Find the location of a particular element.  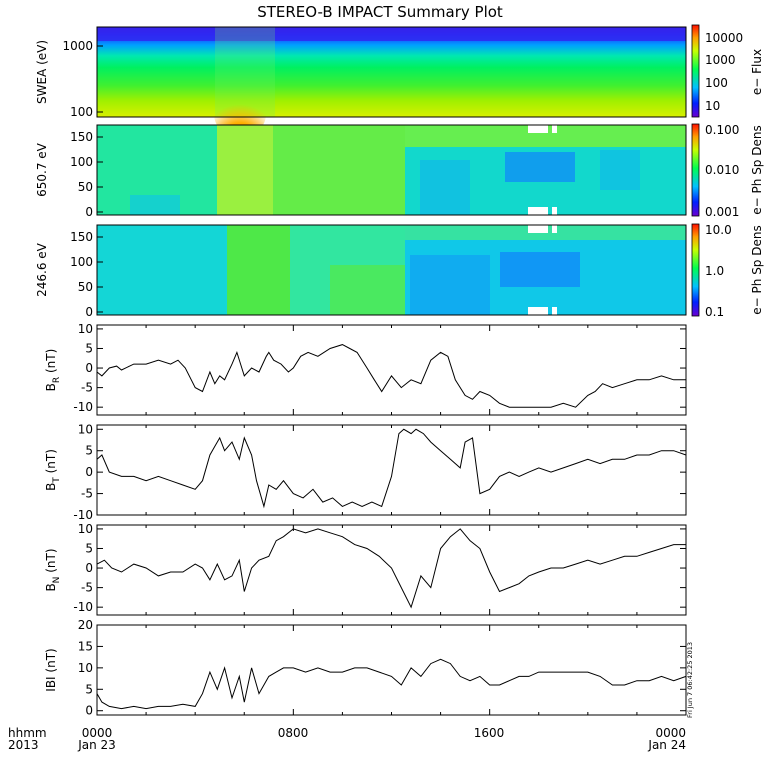

bt-ytick-label: -5 is located at coordinates (87, 494).